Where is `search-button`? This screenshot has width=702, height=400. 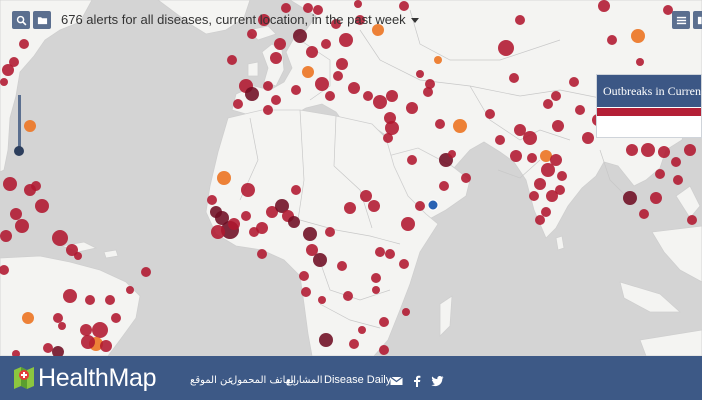
search-button is located at coordinates (21, 20).